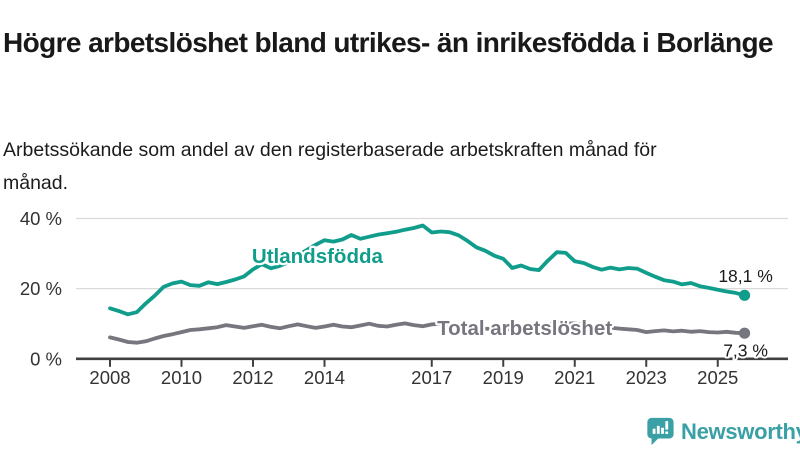 This screenshot has height=450, width=800. I want to click on x-axis-tick-label-2010: 2010, so click(181, 377).